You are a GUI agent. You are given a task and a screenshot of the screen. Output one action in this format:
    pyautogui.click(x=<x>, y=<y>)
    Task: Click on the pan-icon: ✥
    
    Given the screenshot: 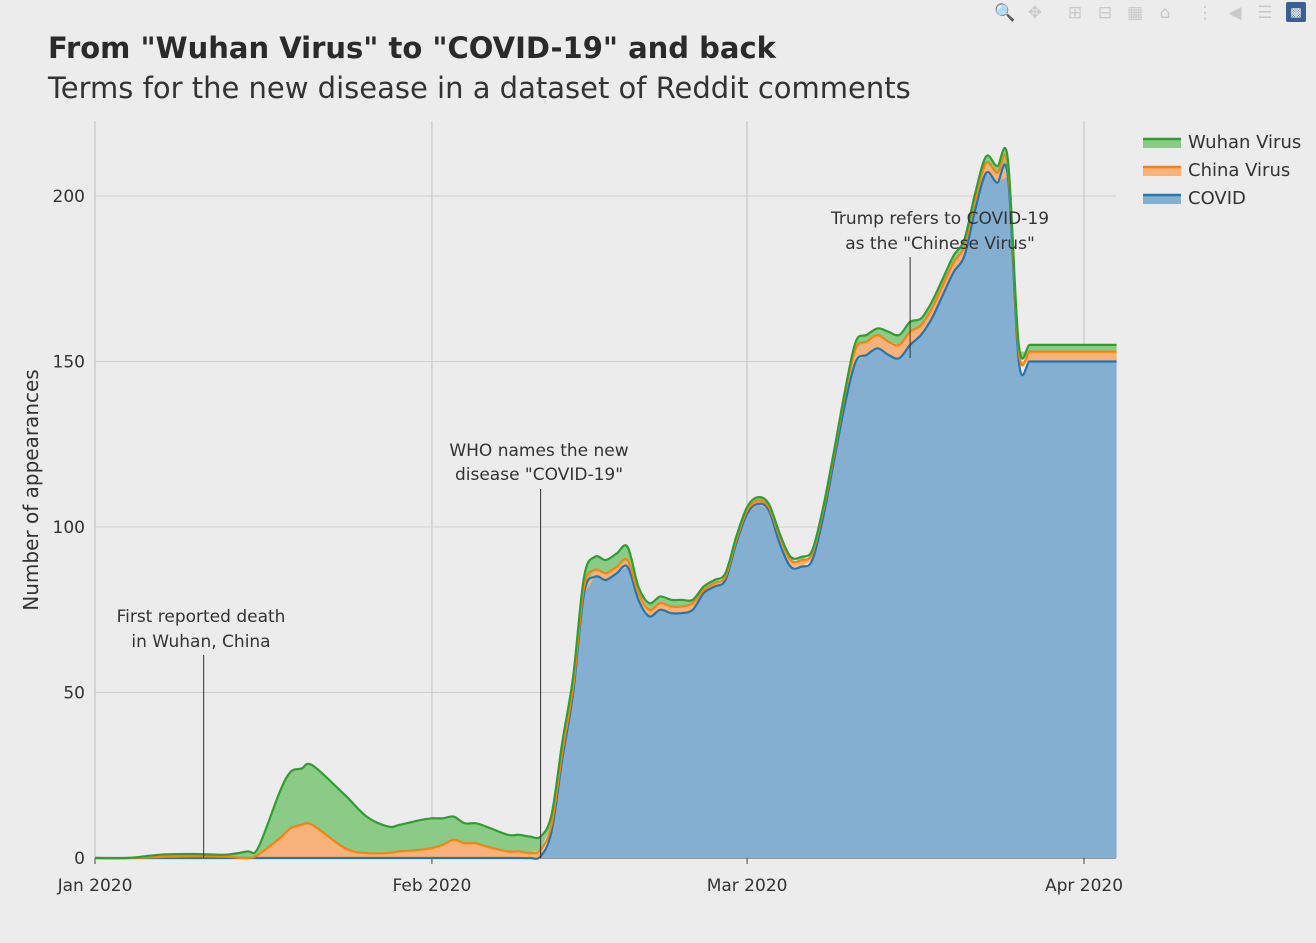 What is the action you would take?
    pyautogui.click(x=1035, y=13)
    